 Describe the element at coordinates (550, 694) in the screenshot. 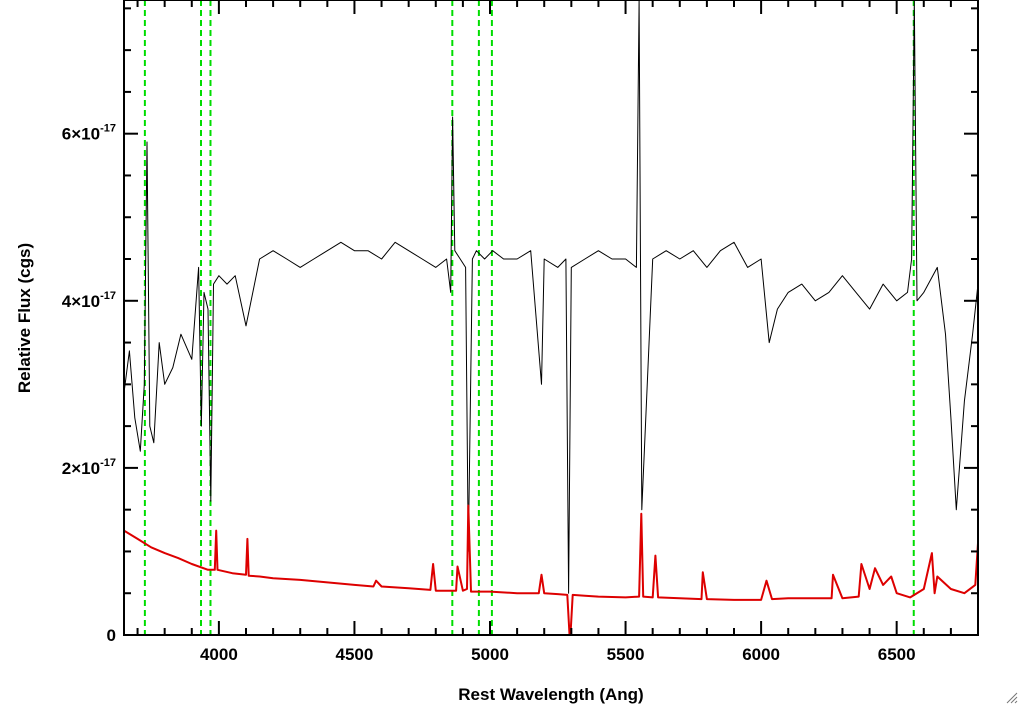

I see `x-axis-title: Rest Wavelength (Ang)` at that location.